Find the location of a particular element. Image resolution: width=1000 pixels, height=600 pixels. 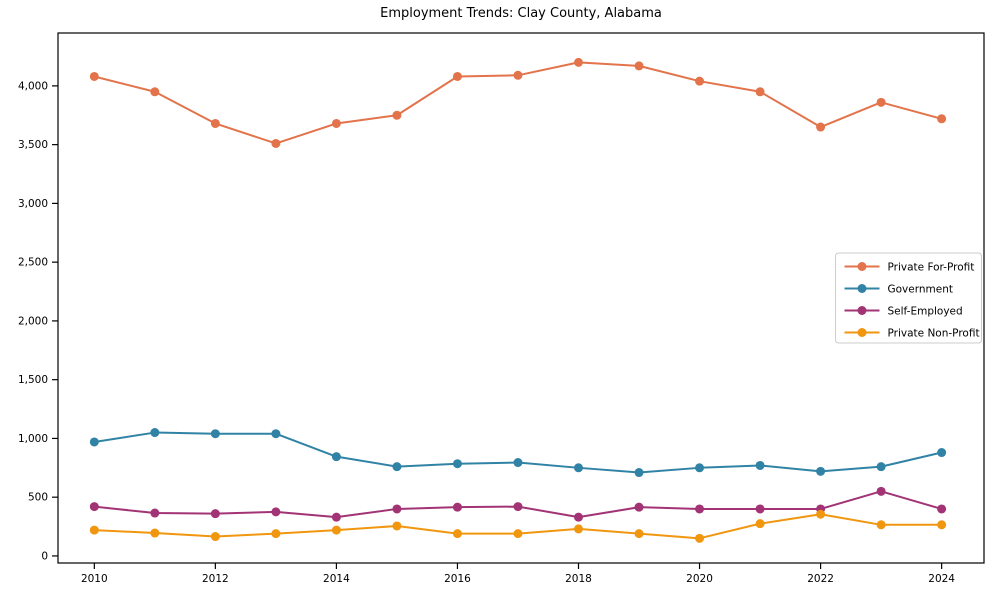

data-point-private-non-profit-2013 is located at coordinates (276, 534).